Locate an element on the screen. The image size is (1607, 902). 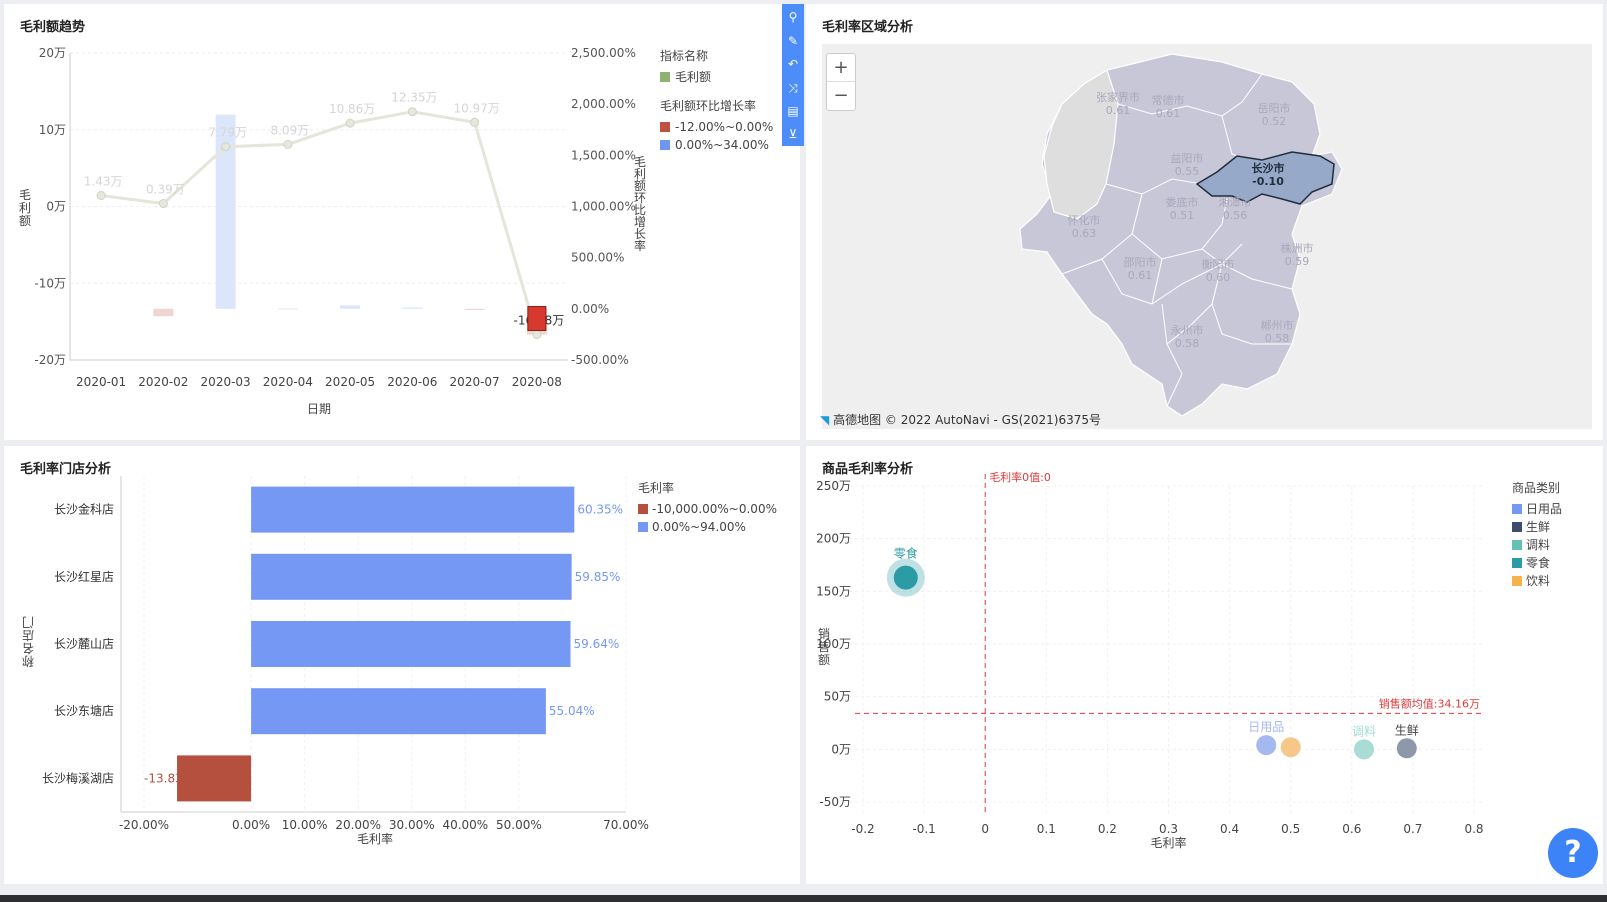
city-name-label: 岳阳市 is located at coordinates (1274, 108).